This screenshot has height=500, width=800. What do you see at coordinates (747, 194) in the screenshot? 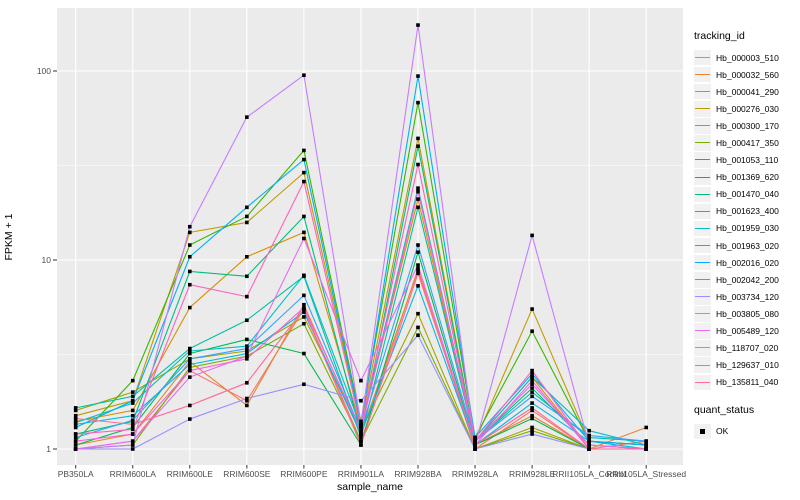
I see `legend-entry: Hb_001470_040` at bounding box center [747, 194].